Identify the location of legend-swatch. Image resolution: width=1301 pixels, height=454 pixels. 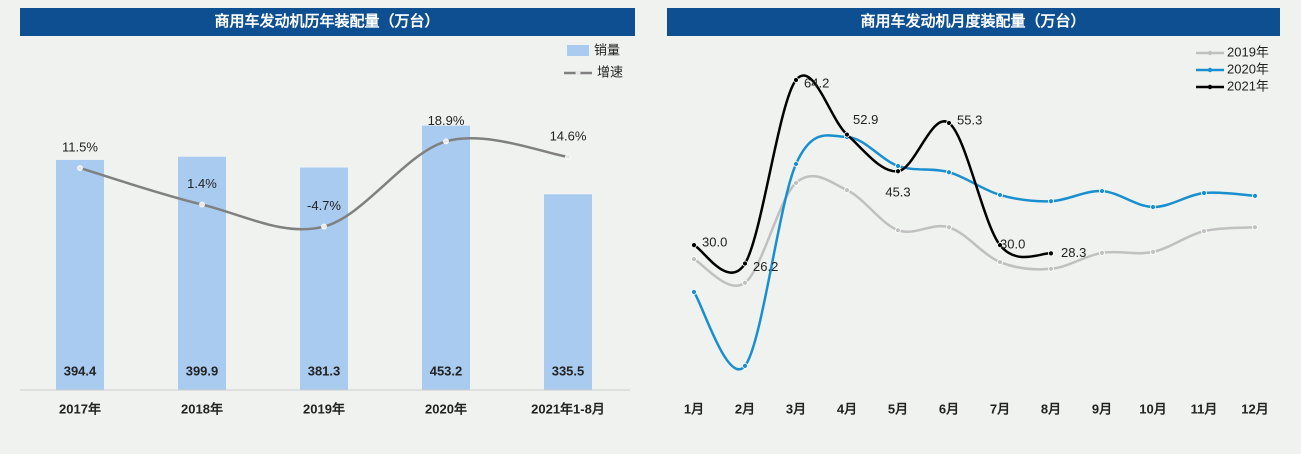
(578, 50).